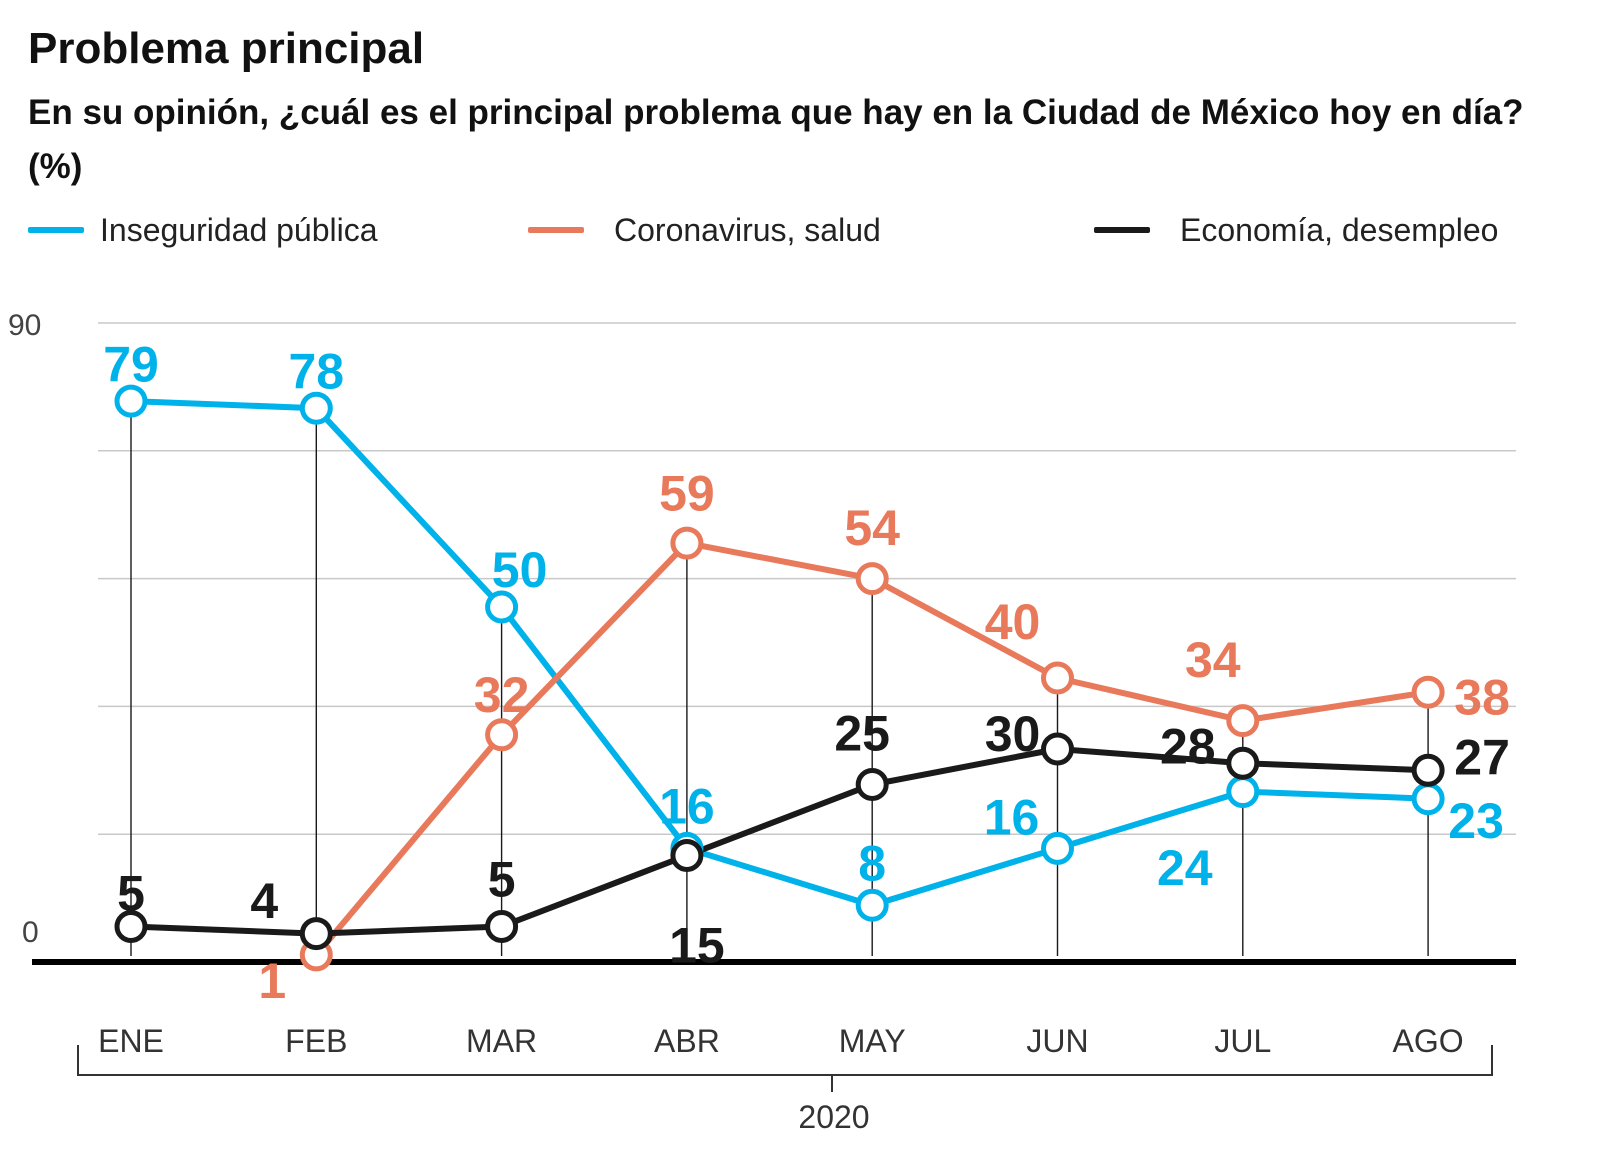  I want to click on data-label-0: 23, so click(1476, 821).